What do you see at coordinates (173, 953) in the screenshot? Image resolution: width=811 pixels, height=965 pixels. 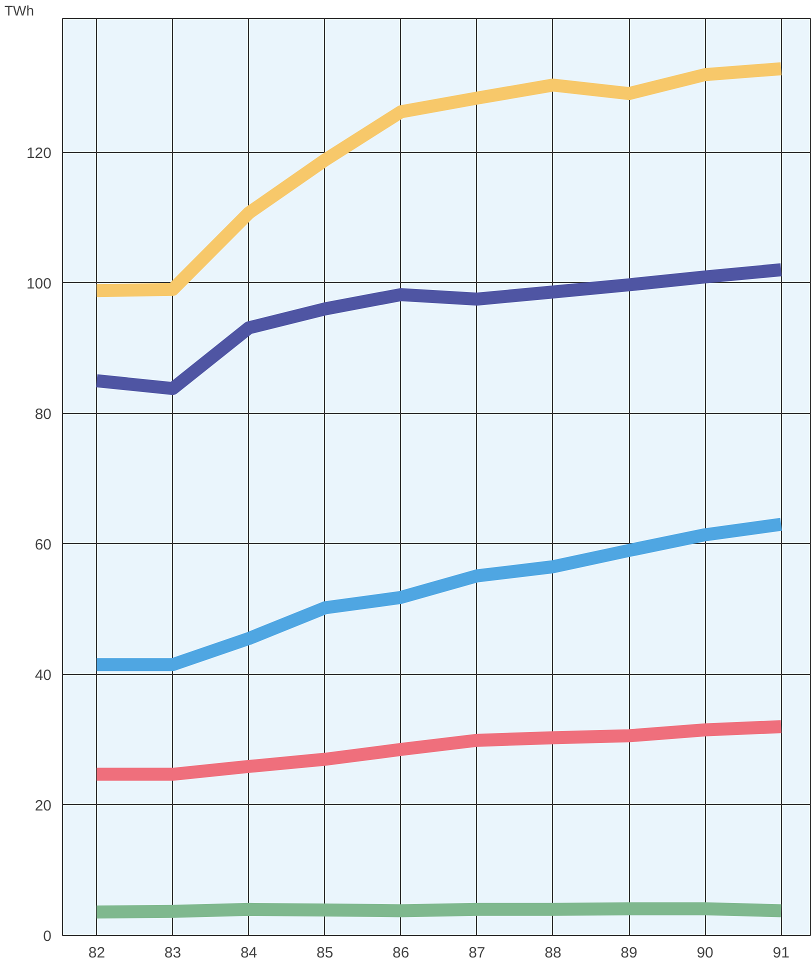 I see `x-tick-label: 83` at bounding box center [173, 953].